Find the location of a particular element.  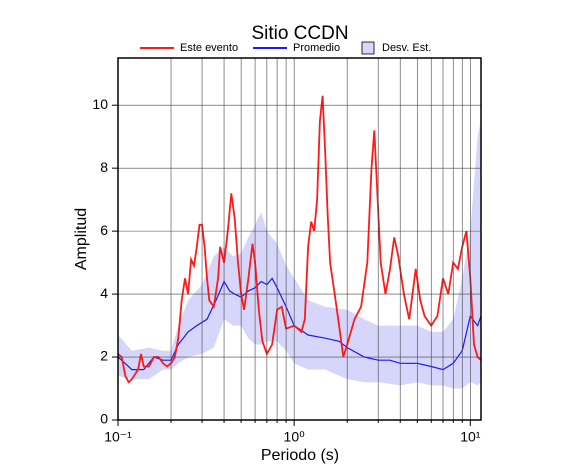

y-tick-label: 10 is located at coordinates (100, 104).